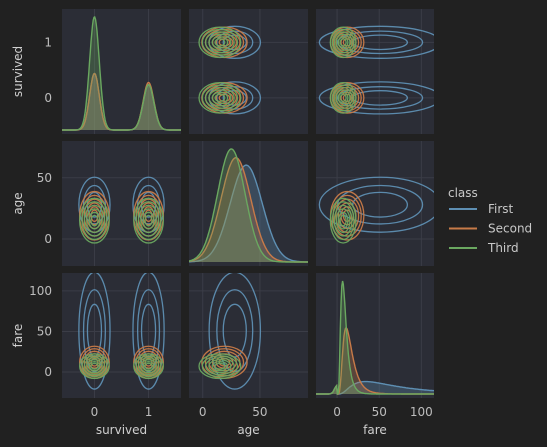  I want to click on panel-survived-vs-survived, so click(121, 71).